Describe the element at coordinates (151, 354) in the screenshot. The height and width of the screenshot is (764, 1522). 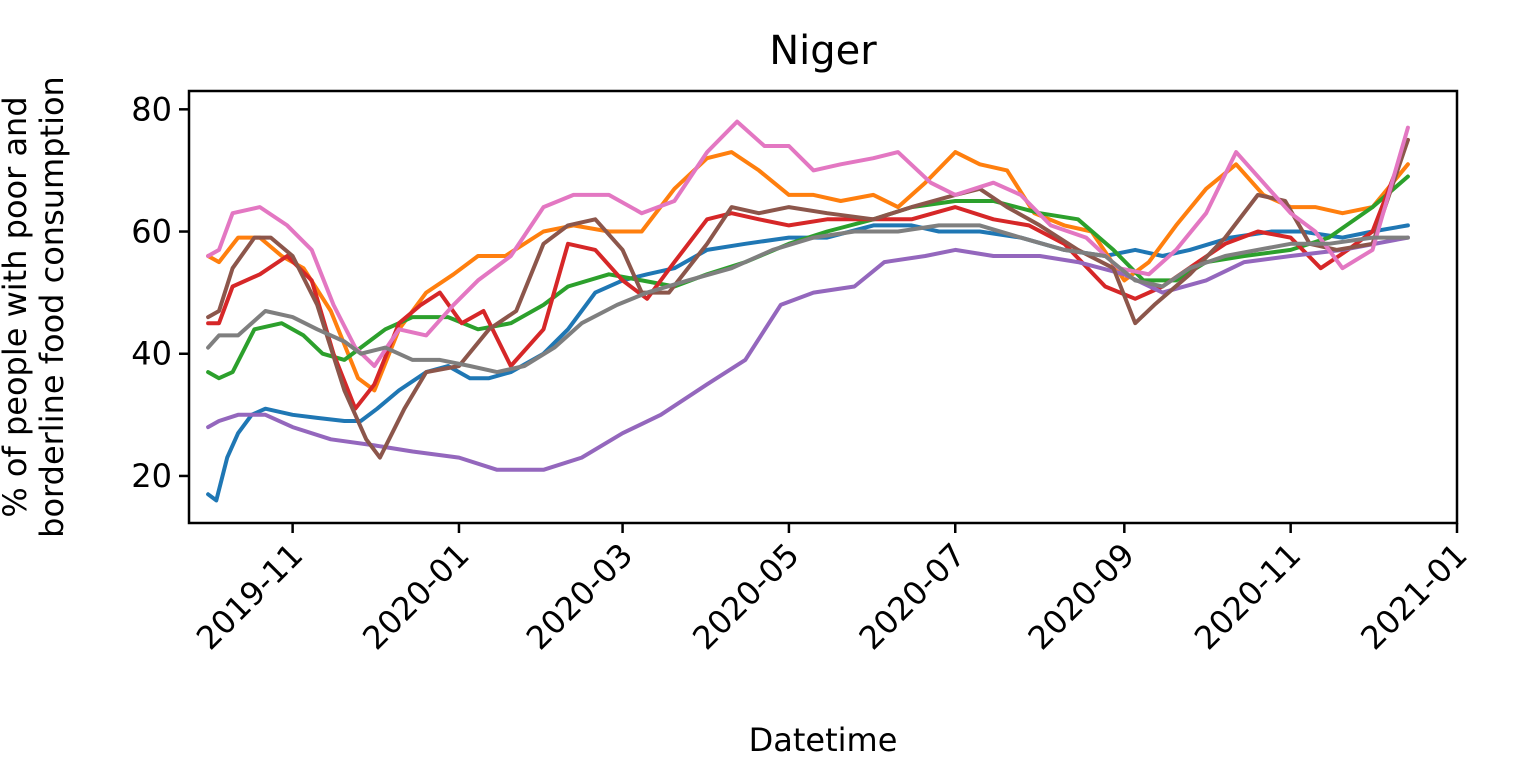
I see `y-tick-label: 40` at that location.